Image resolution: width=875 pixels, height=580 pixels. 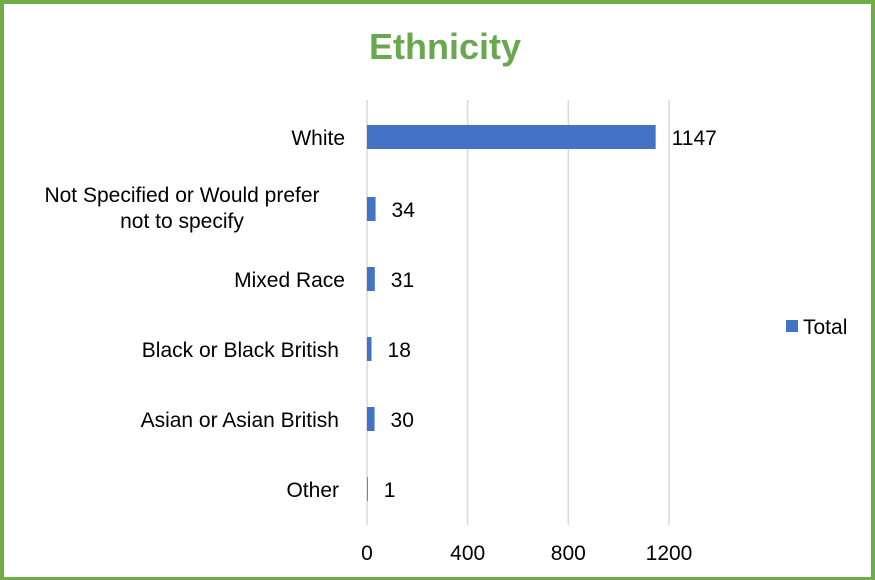 What do you see at coordinates (367, 553) in the screenshot?
I see `x-tick-label: 0` at bounding box center [367, 553].